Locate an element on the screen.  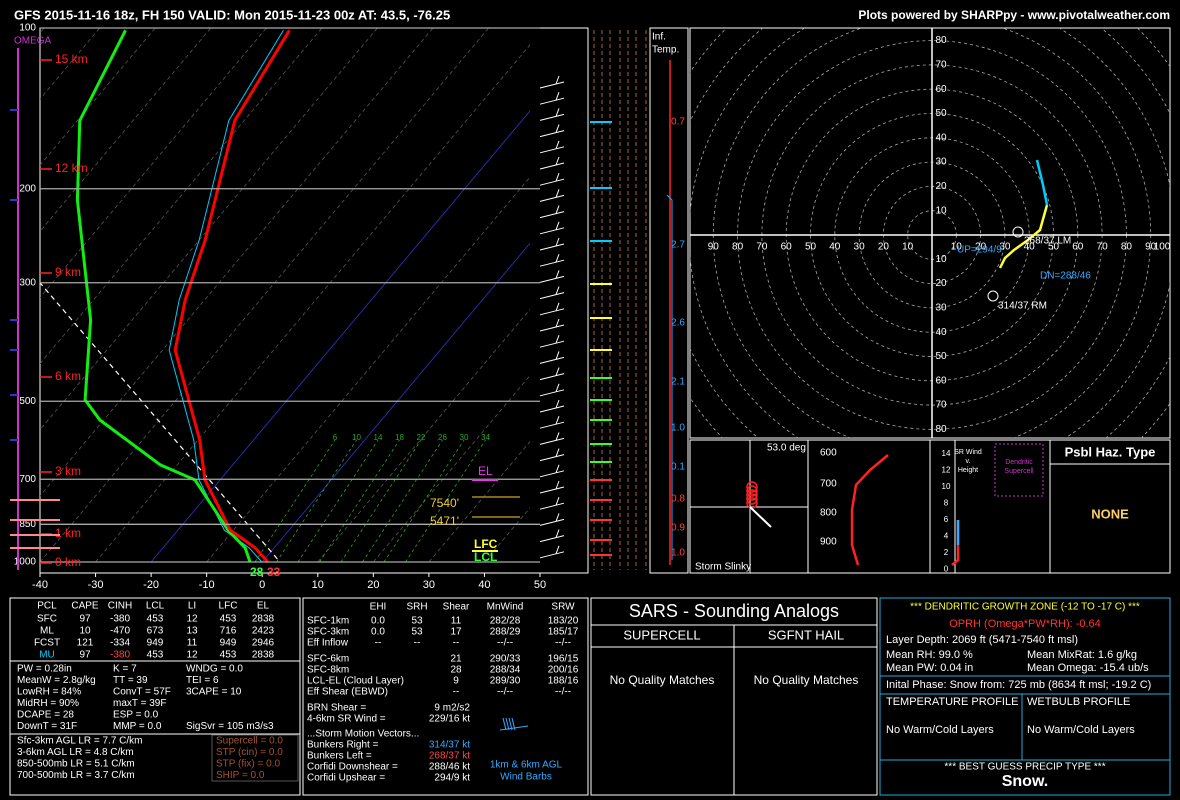
ring-label: 80 is located at coordinates (941, 40).